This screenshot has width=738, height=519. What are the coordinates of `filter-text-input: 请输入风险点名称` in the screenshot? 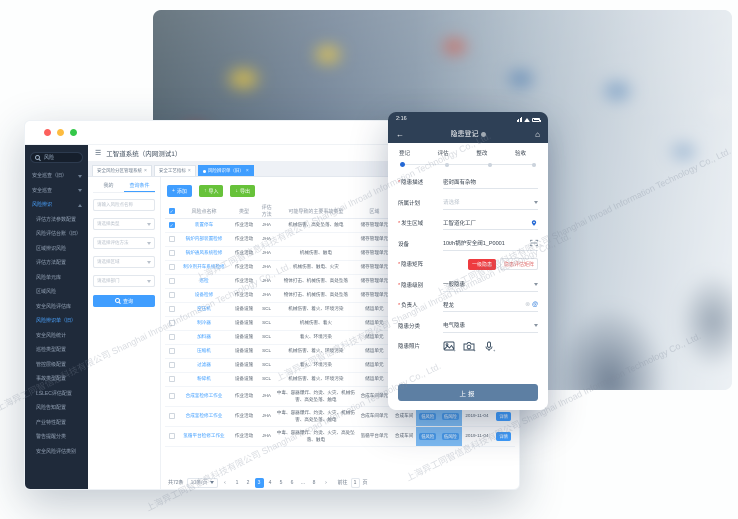 It's located at (124, 205).